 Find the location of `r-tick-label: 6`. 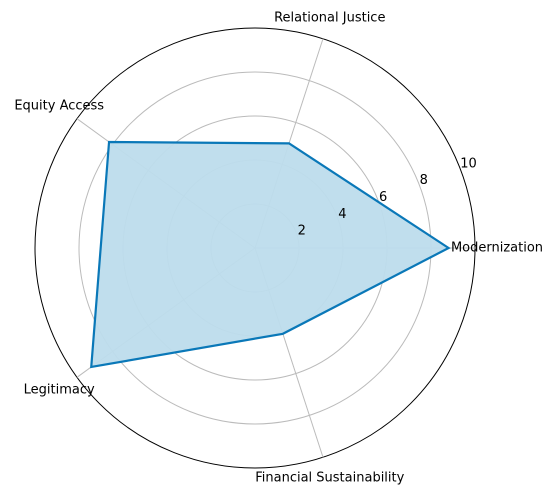

r-tick-label: 6 is located at coordinates (383, 197).